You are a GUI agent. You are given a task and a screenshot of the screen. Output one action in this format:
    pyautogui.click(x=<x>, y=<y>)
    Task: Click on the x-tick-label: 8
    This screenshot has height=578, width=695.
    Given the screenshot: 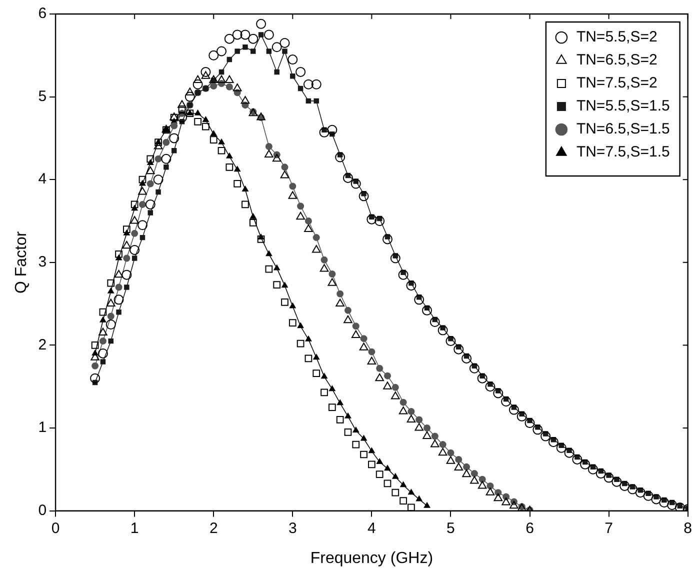 What is the action you would take?
    pyautogui.click(x=688, y=528)
    